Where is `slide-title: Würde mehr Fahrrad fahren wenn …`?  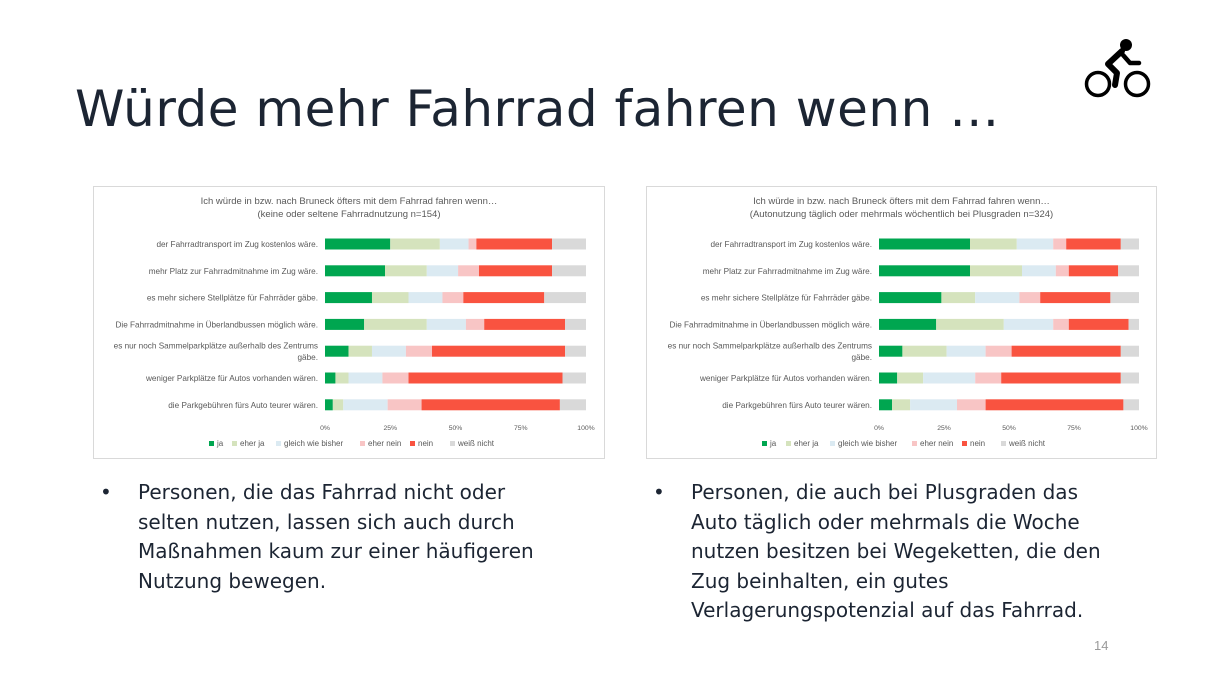 slide-title: Würde mehr Fahrrad fahren wenn … is located at coordinates (537, 109).